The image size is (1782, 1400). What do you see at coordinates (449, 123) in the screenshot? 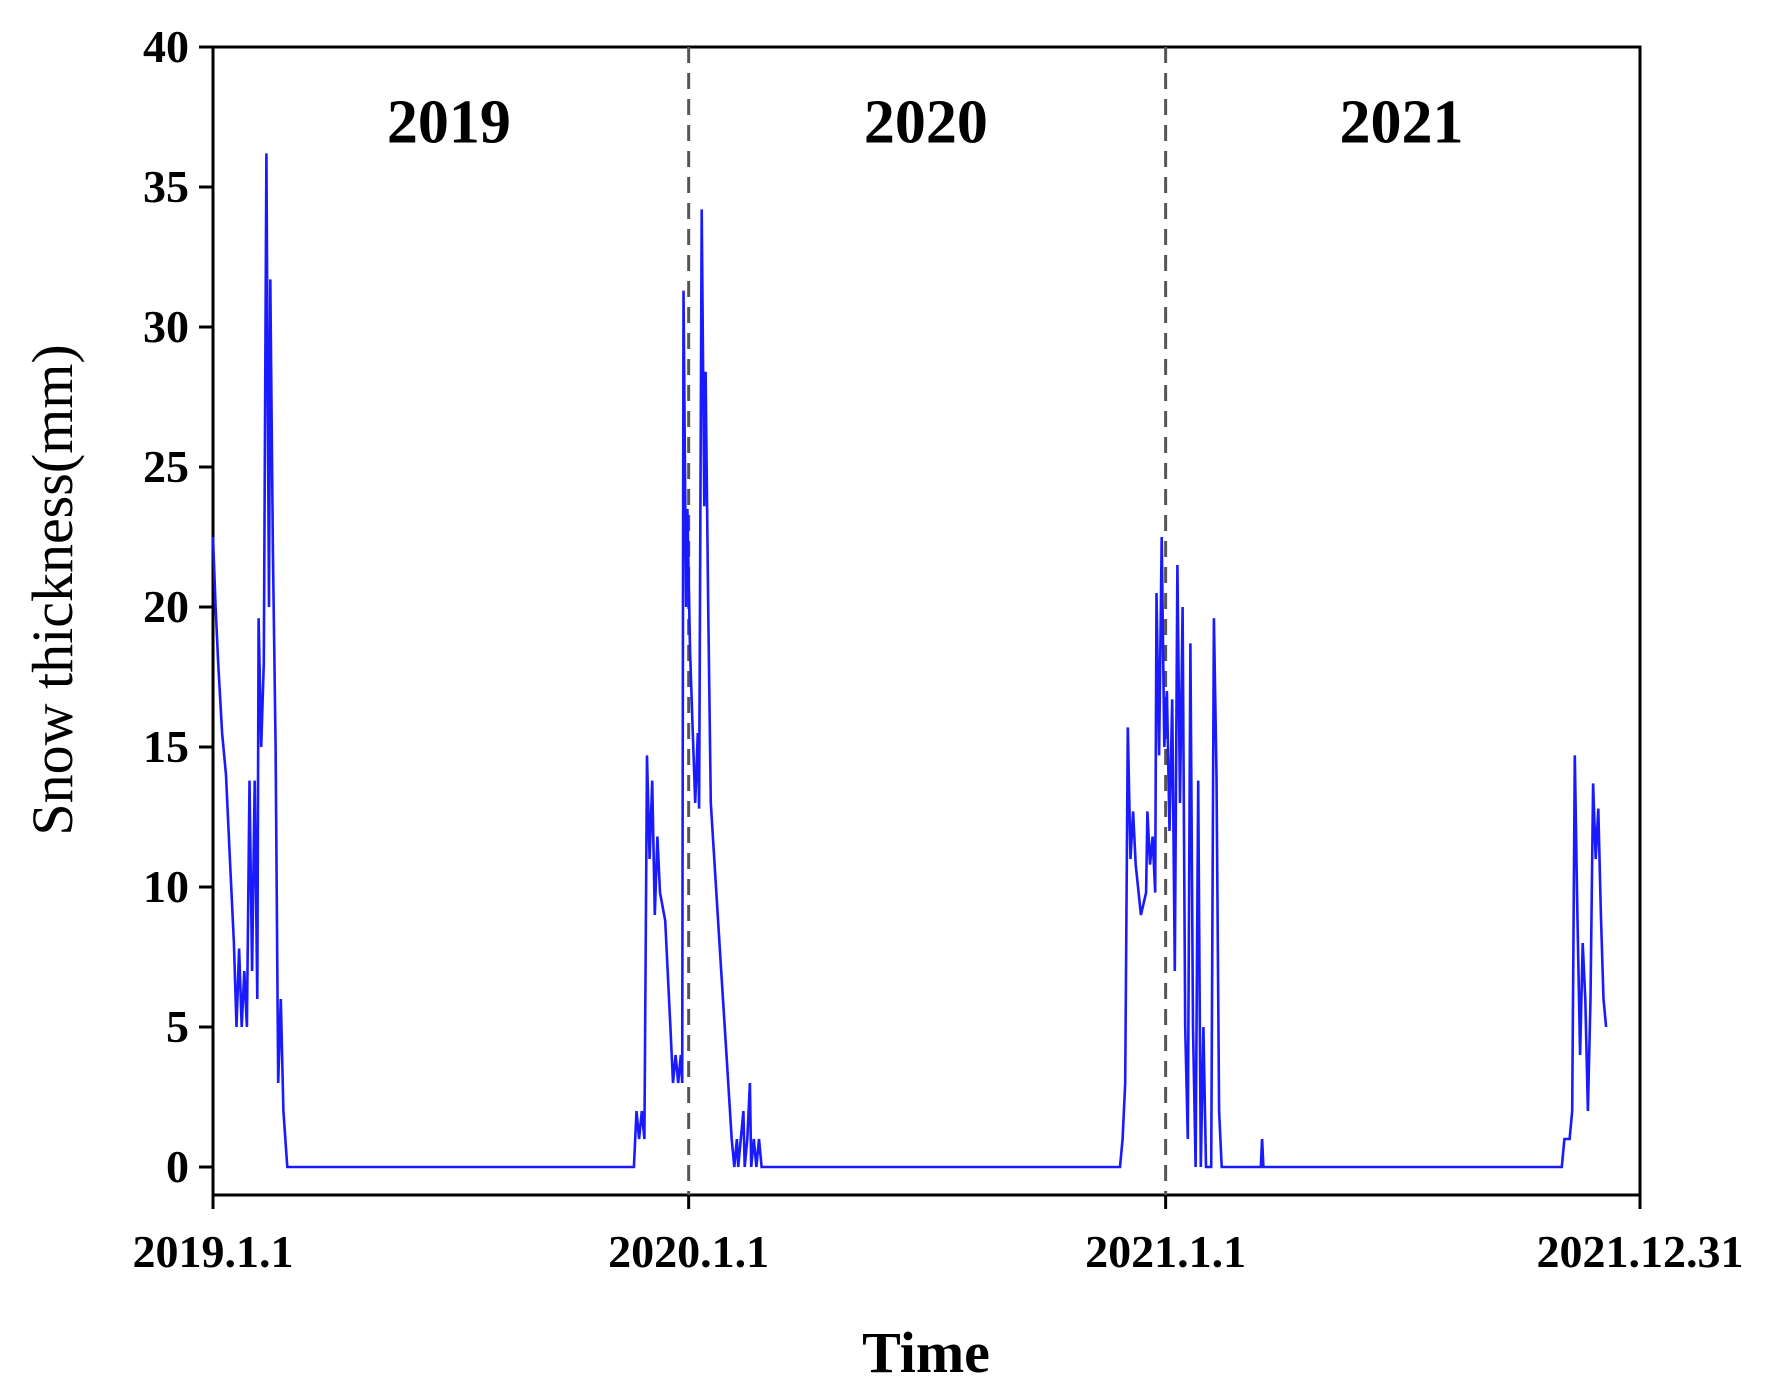
I see `year-label: 2019` at bounding box center [449, 123].